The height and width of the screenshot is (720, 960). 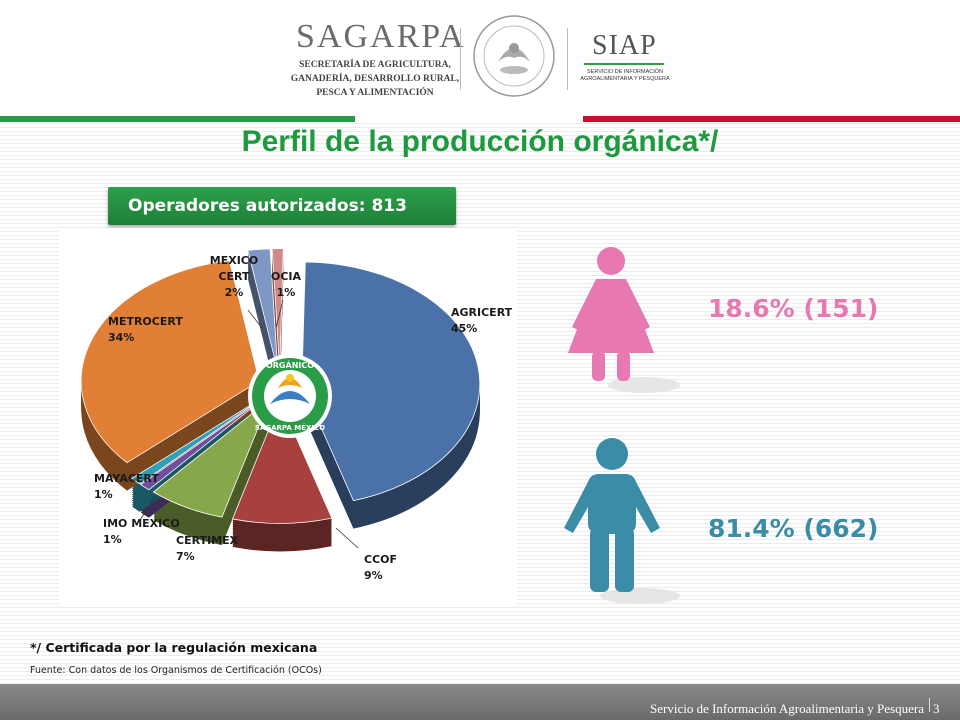 I want to click on organico-logo-icon, so click(x=290, y=396).